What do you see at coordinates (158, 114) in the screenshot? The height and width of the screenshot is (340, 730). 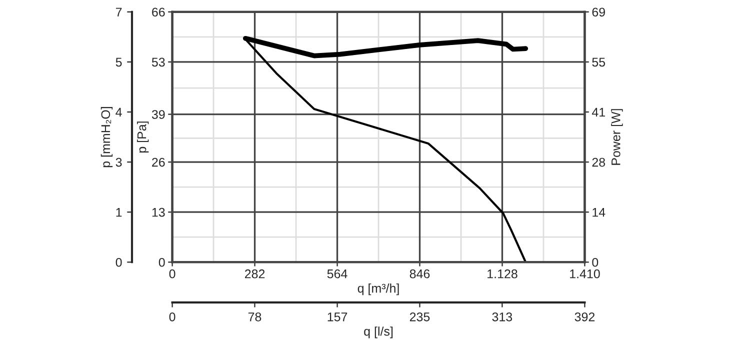 I see `y-tick-label: 39` at bounding box center [158, 114].